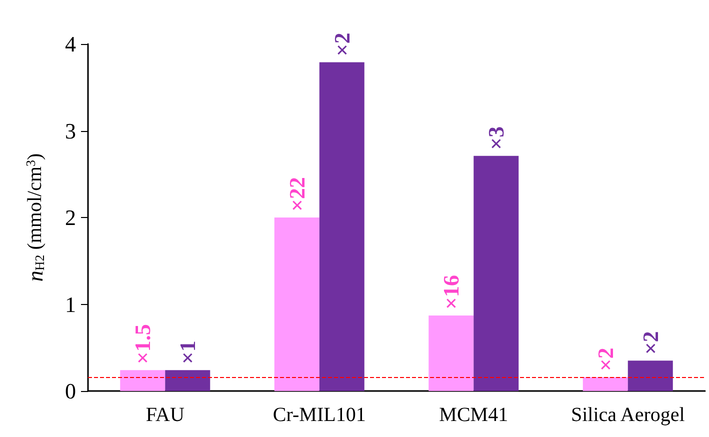 The image size is (709, 437). Describe the element at coordinates (165, 415) in the screenshot. I see `x-tick-label: FAU` at that location.